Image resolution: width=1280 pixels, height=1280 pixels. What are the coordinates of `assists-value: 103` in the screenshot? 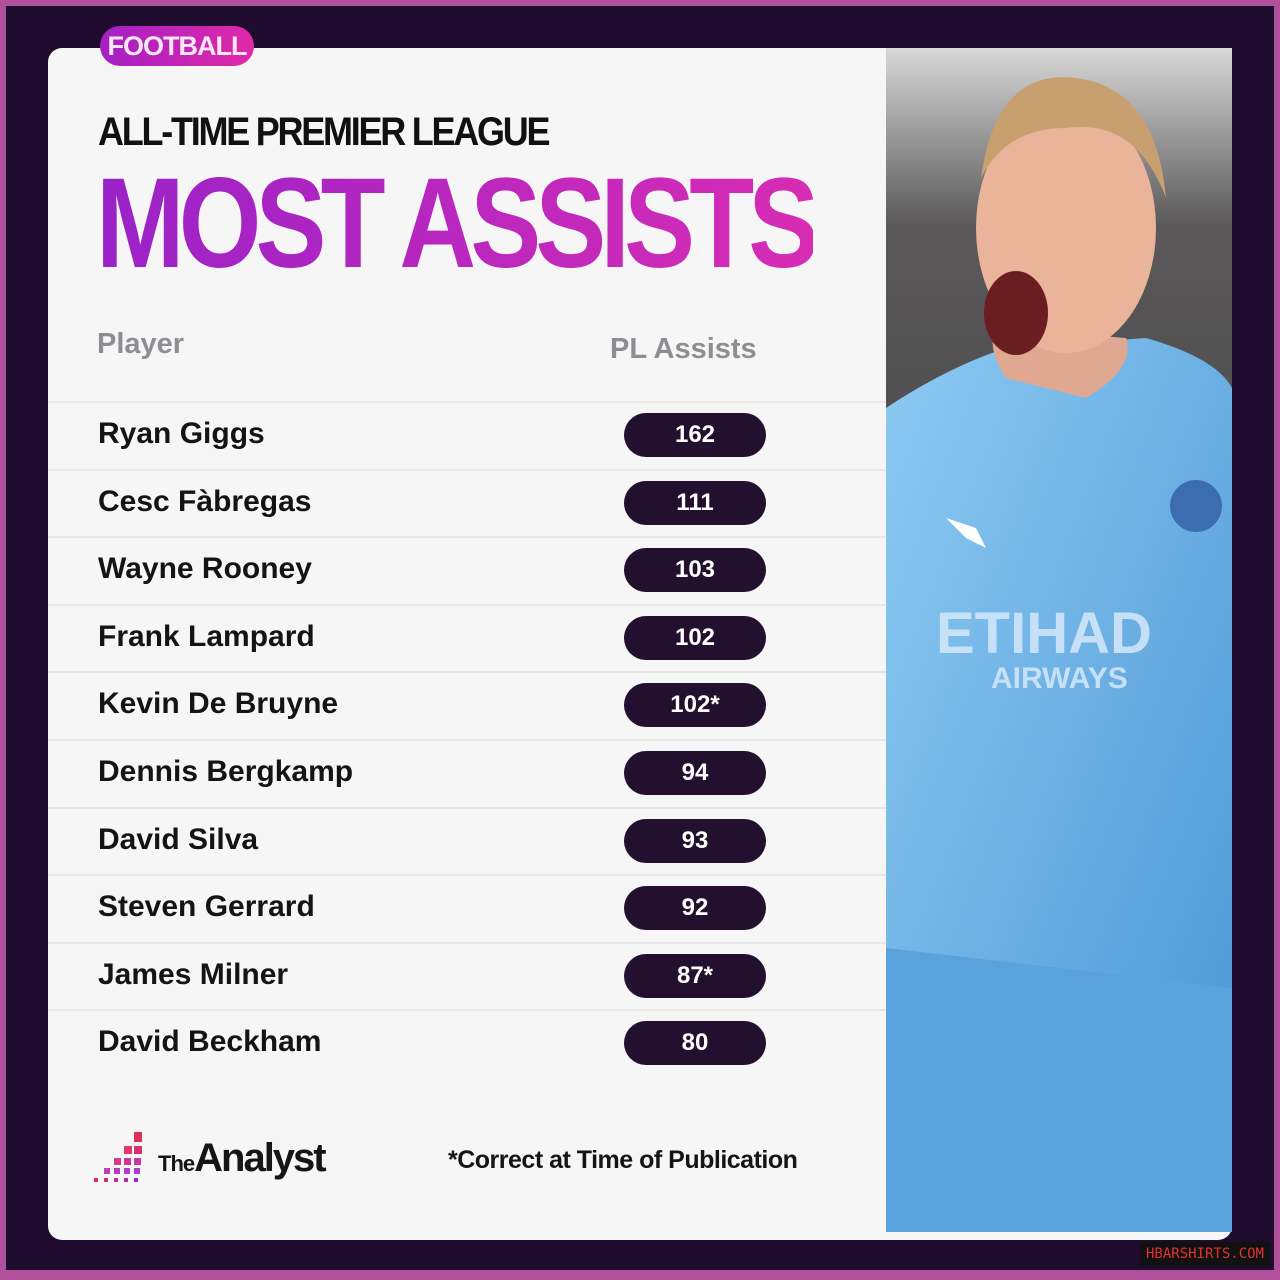 It's located at (695, 570).